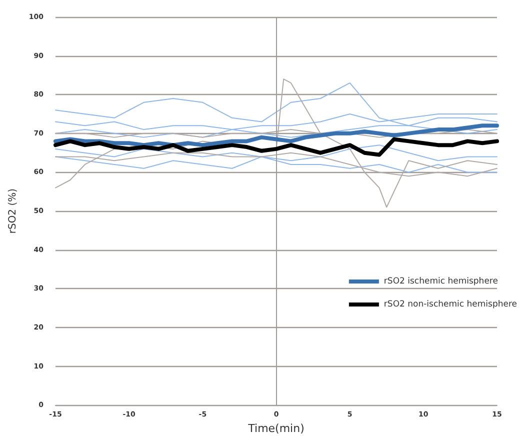 This screenshot has width=526, height=439. I want to click on y-axis-title: rSO2 (%), so click(13, 211).